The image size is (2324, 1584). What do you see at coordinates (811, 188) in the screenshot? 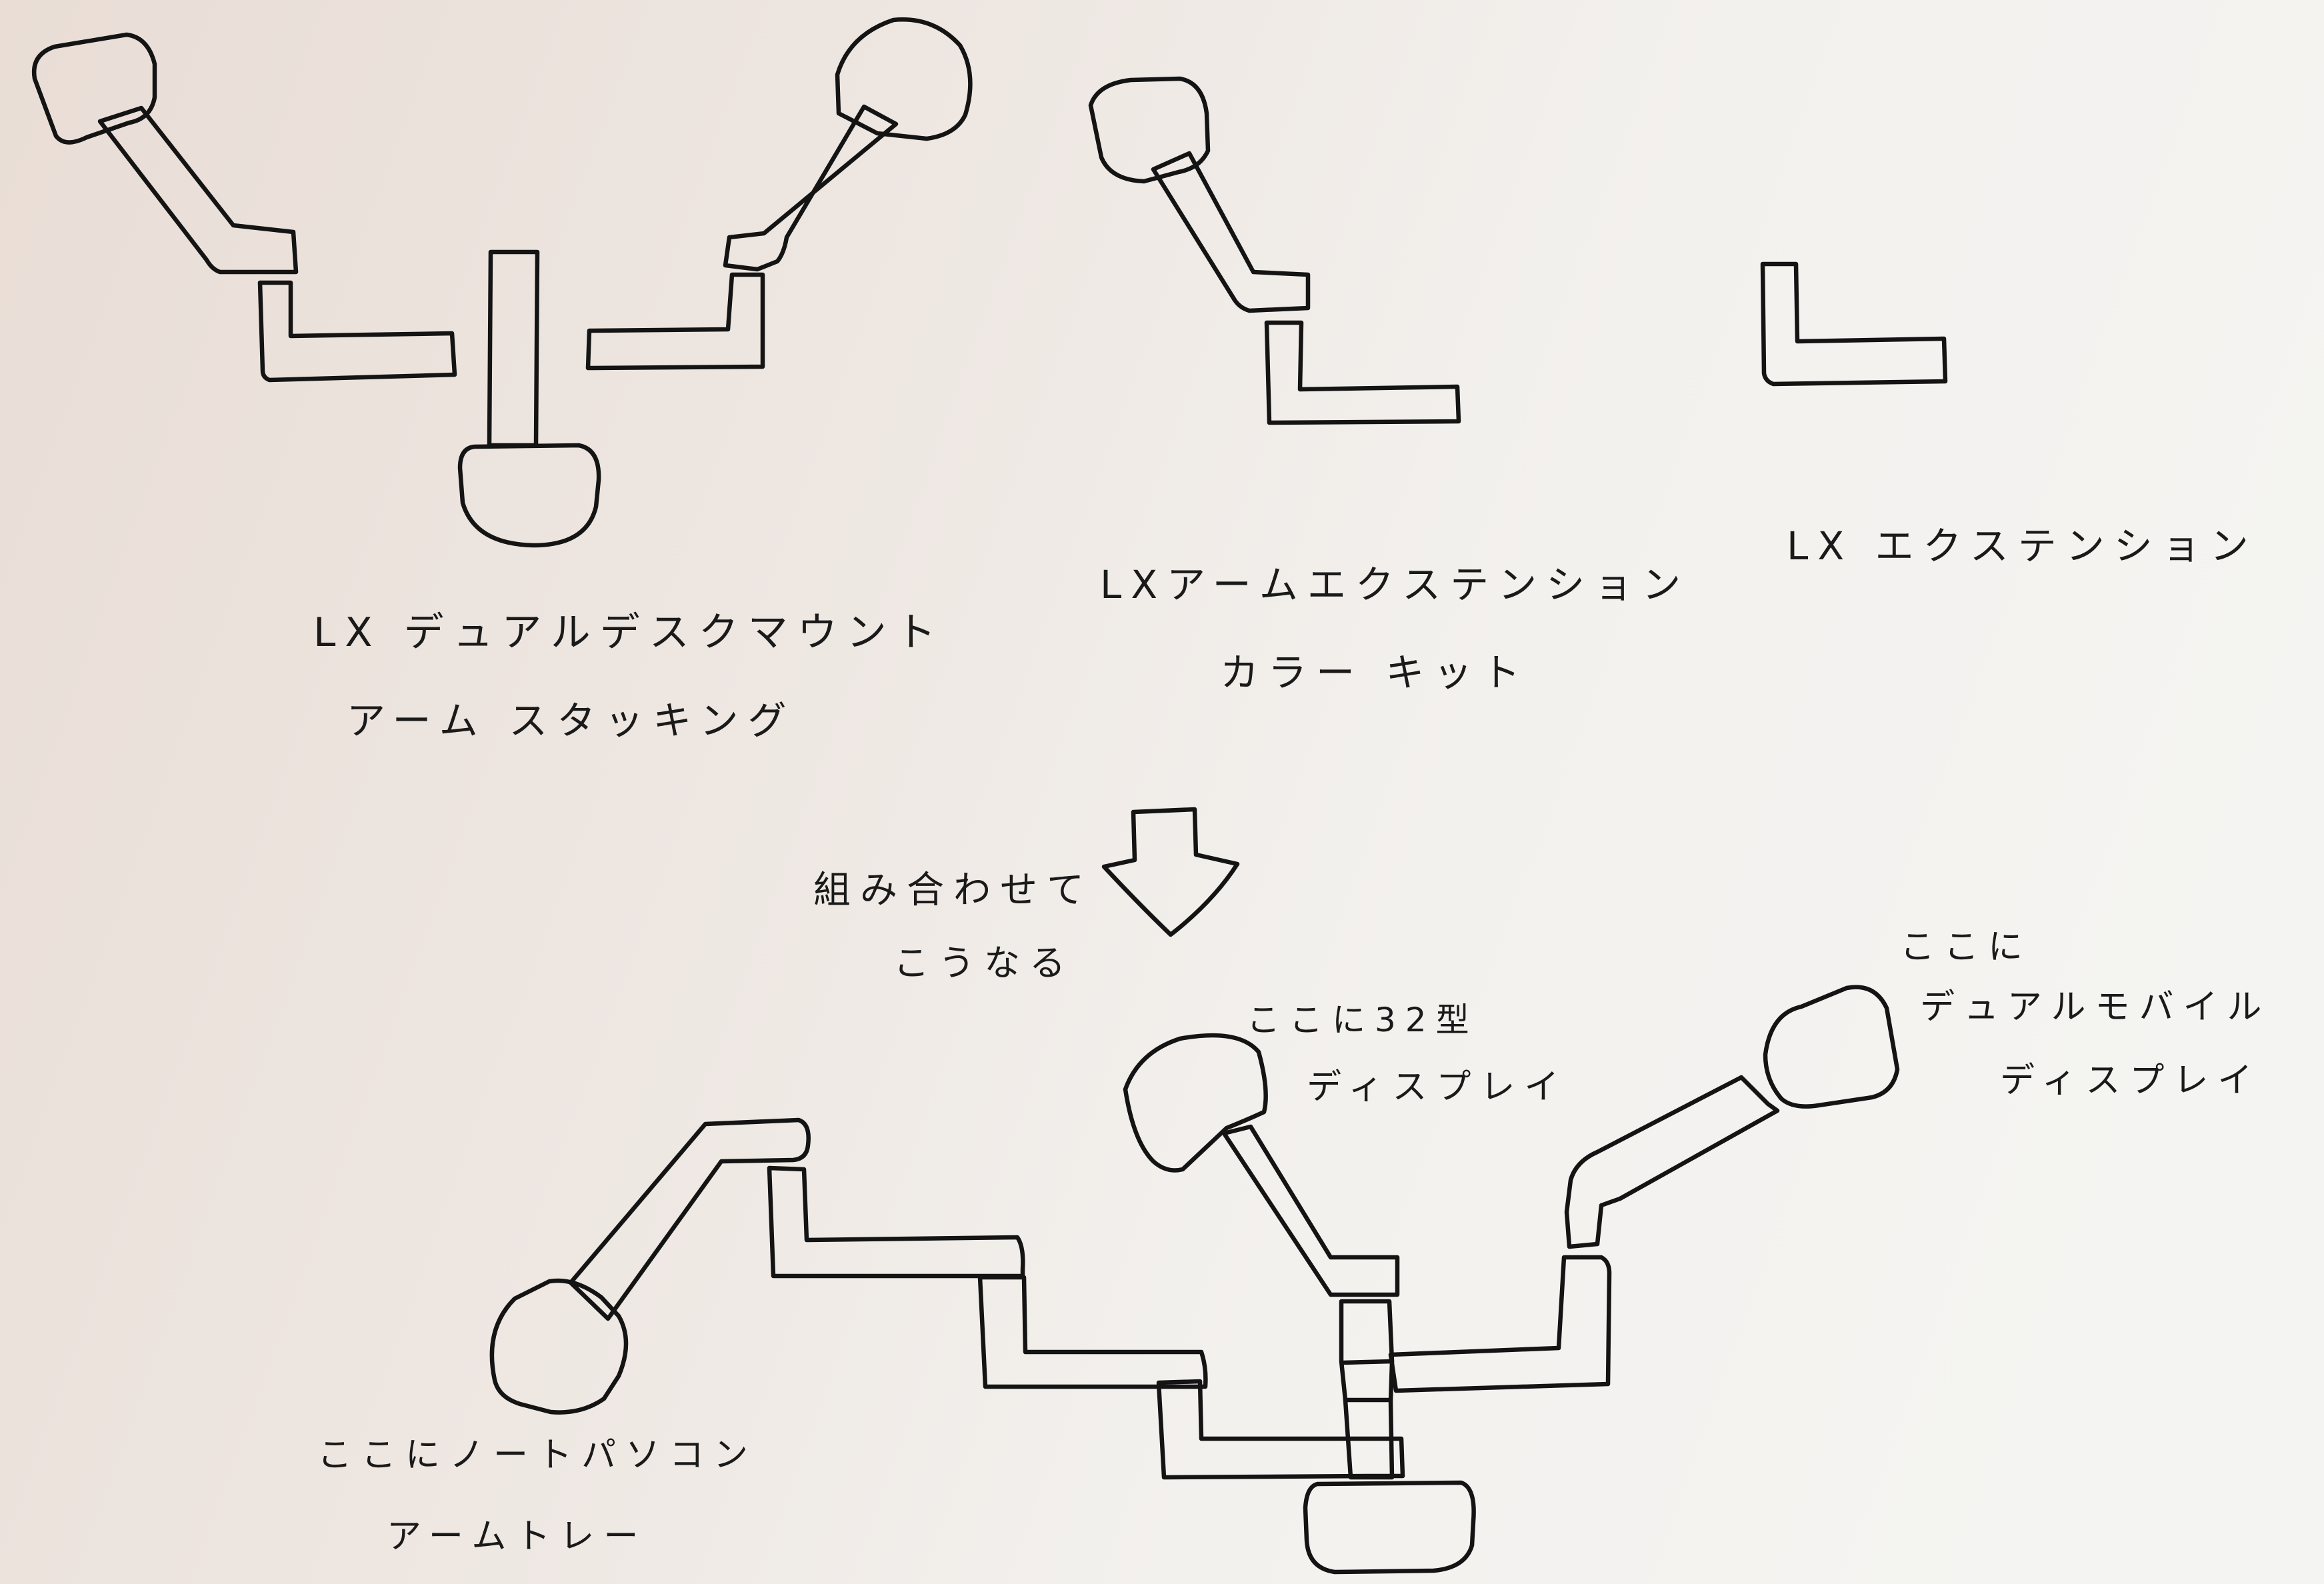
I see `right-upper-arm` at bounding box center [811, 188].